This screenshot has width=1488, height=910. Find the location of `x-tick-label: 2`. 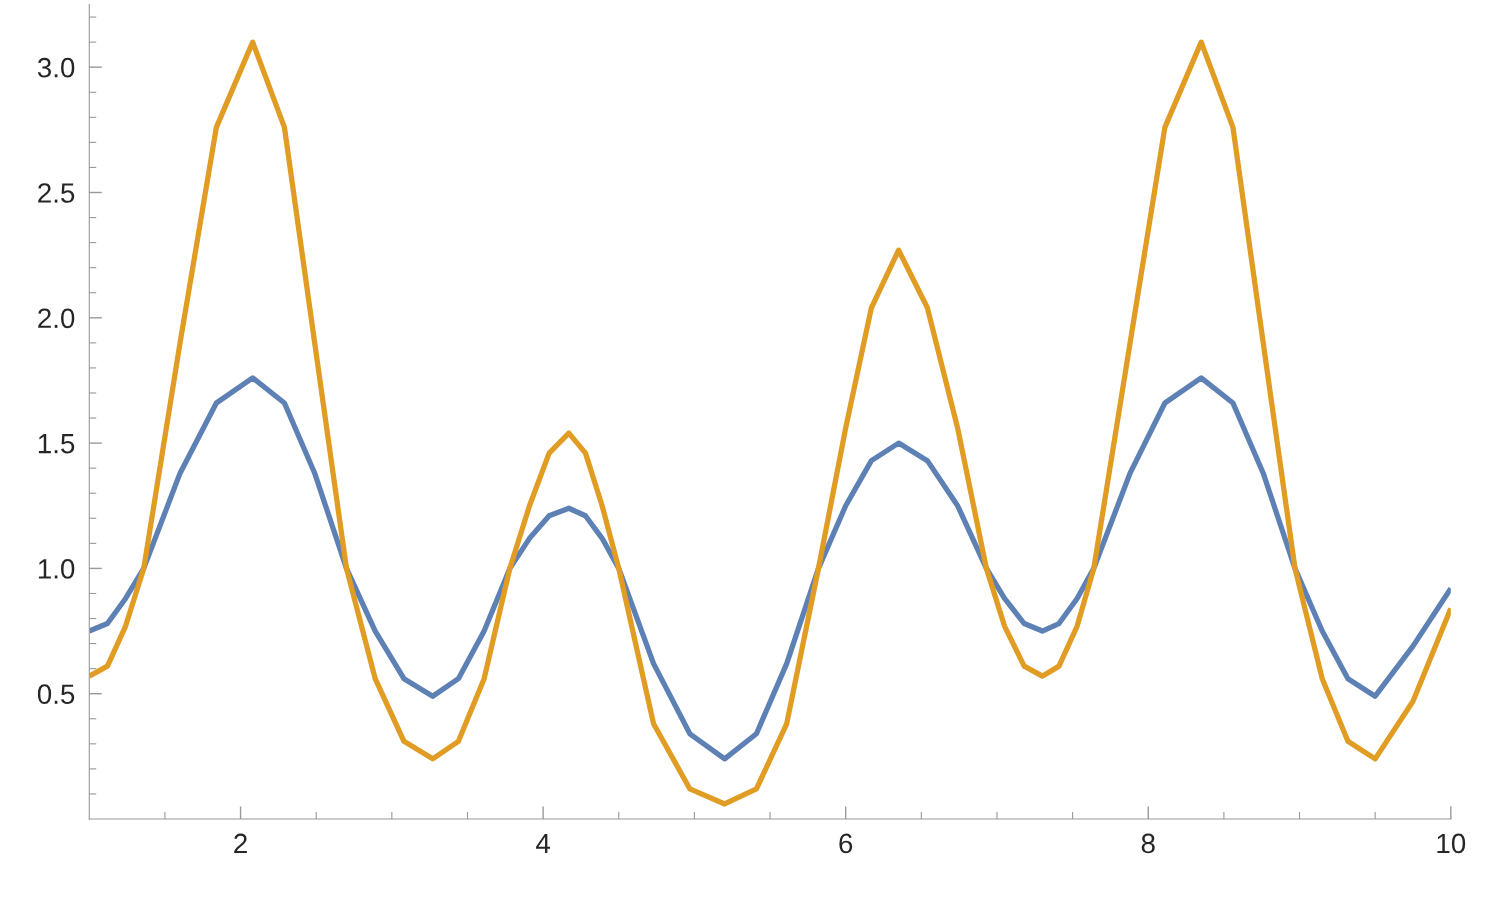

x-tick-label: 2 is located at coordinates (240, 843).